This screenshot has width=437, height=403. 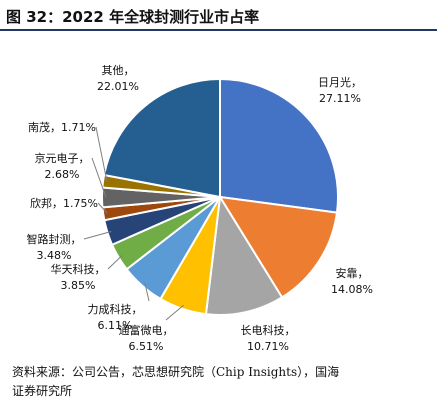 What do you see at coordinates (62, 127) in the screenshot?
I see `slice-label: 南茂，1.71%` at bounding box center [62, 127].